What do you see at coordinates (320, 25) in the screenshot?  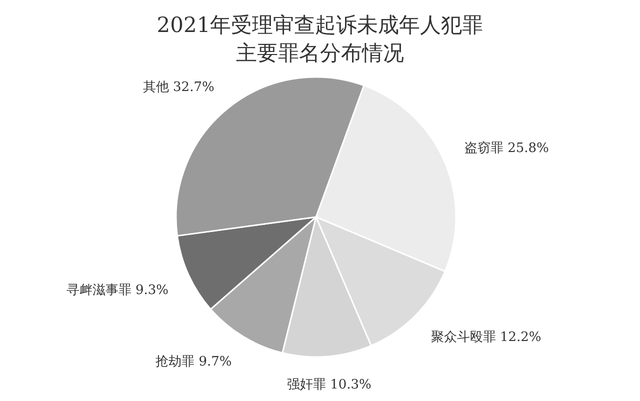 I see `title: 2021年受理审查起诉未成年人犯罪` at bounding box center [320, 25].